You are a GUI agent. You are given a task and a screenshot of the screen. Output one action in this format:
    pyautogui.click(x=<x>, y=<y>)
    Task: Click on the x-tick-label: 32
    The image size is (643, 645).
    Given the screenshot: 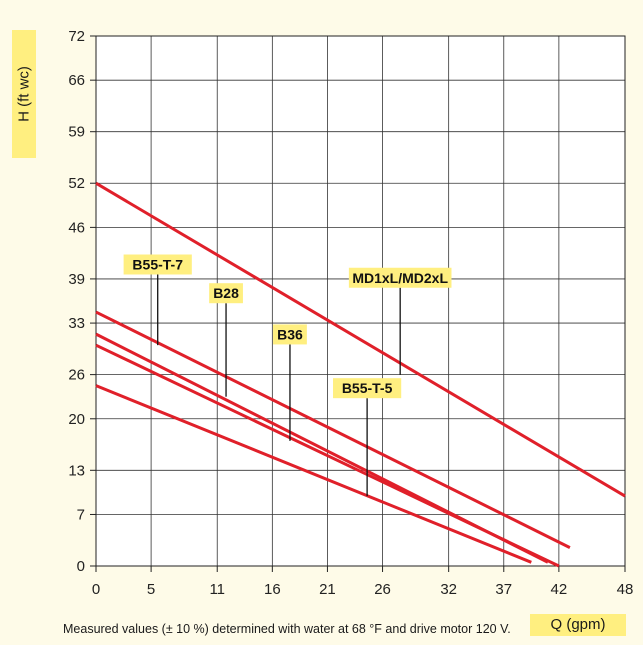 What is the action you would take?
    pyautogui.click(x=448, y=589)
    